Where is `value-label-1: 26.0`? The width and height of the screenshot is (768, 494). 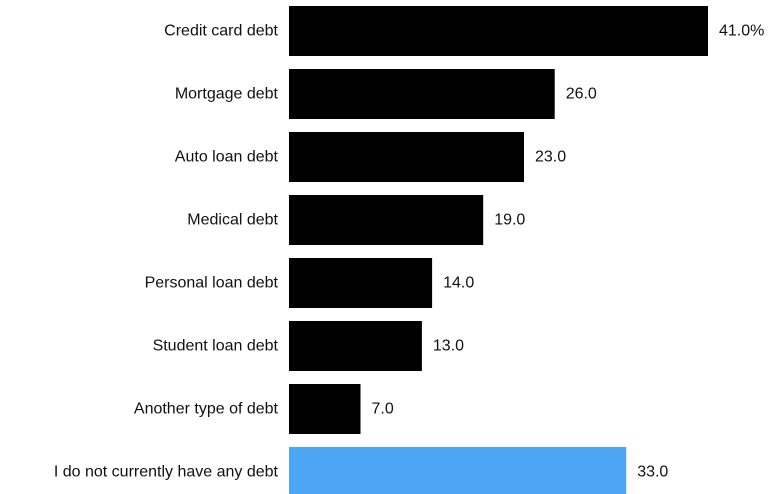
value-label-1: 26.0 is located at coordinates (581, 94).